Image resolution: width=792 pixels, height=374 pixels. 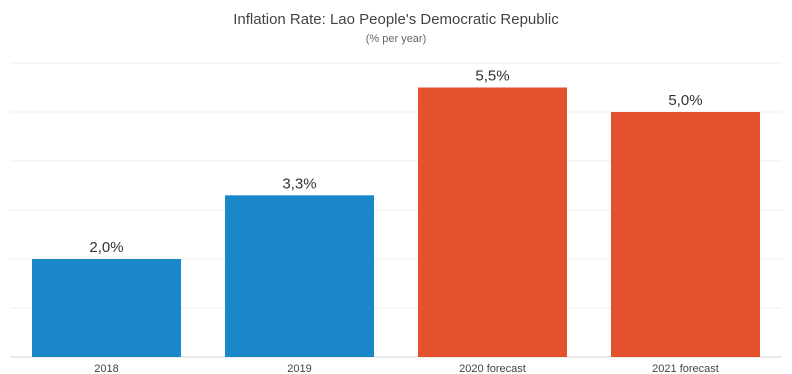 What do you see at coordinates (685, 368) in the screenshot?
I see `x-tick-label: 2021 forecast` at bounding box center [685, 368].